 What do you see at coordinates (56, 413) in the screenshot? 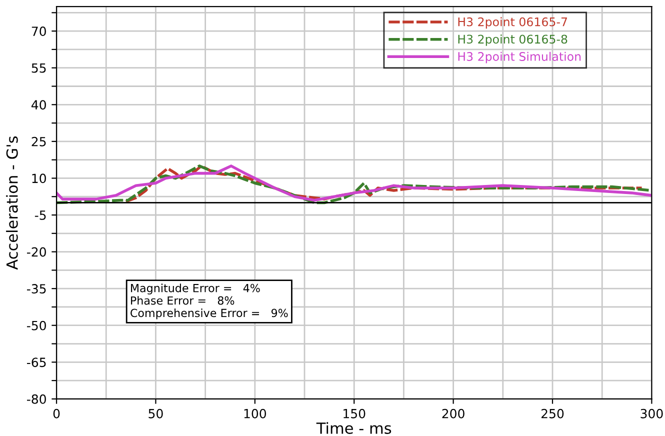
I see `x-tick-label: 0` at bounding box center [56, 413].